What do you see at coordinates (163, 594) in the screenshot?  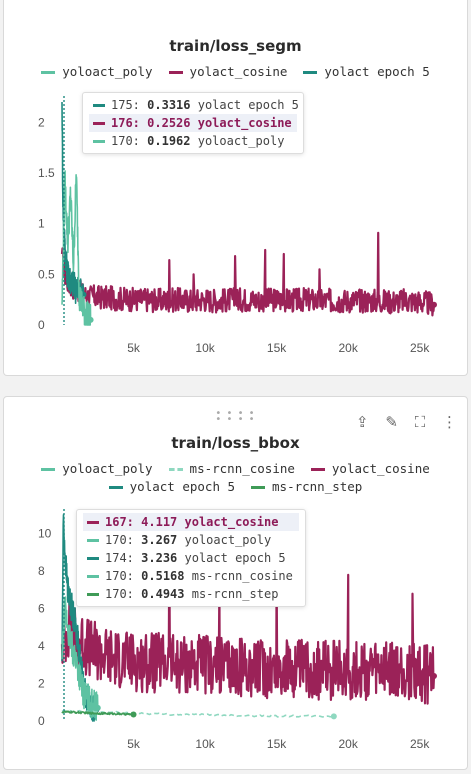 I see `tooltip-value: 0.4943` at bounding box center [163, 594].